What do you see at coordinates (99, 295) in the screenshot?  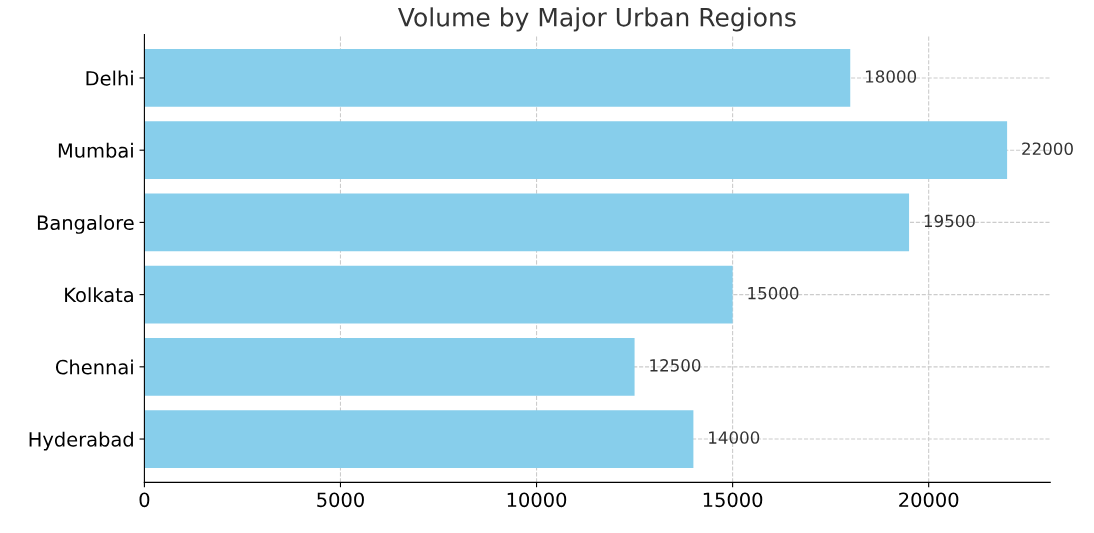 I see `y-tick-label: Kolkata` at bounding box center [99, 295].